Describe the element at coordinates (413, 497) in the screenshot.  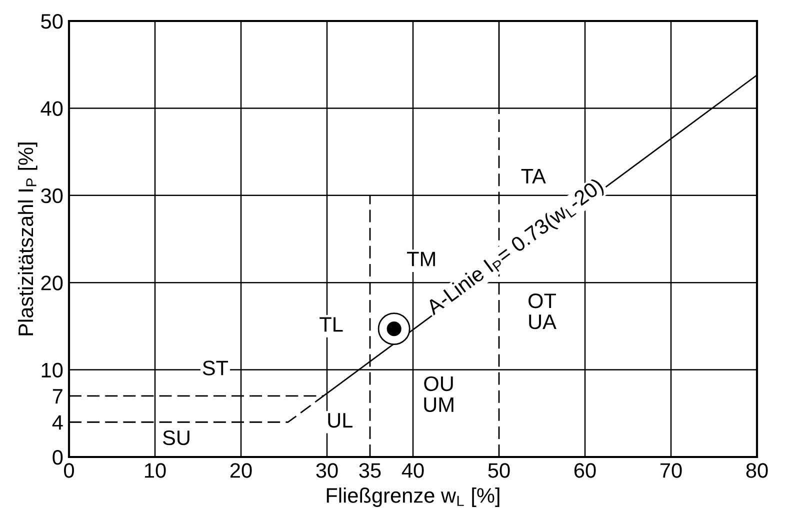
I see `x-axis-title: Fließgrenze w$_{L}$ [%]` at that location.